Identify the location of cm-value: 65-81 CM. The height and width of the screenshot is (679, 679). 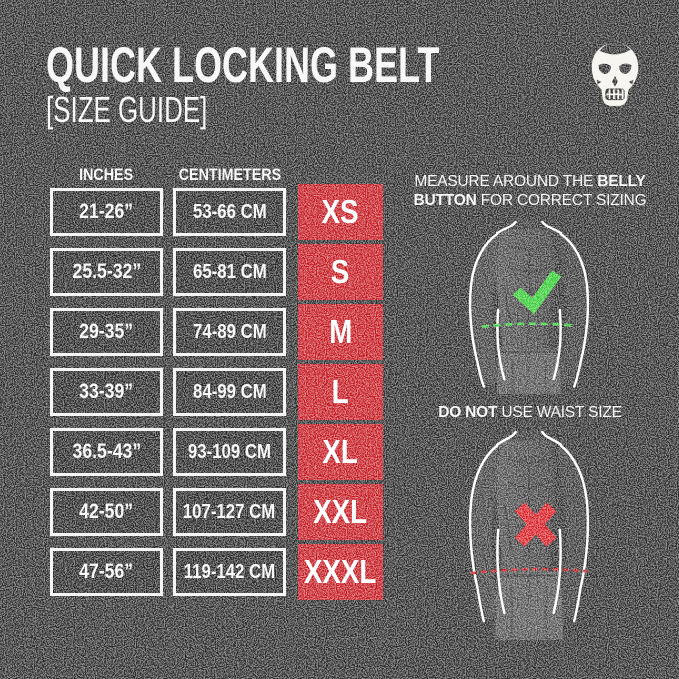
(229, 272).